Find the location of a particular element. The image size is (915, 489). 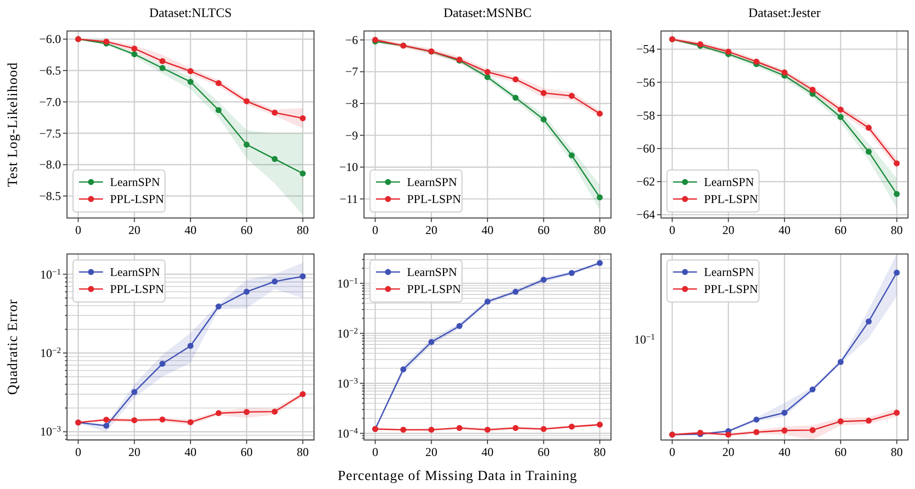

y-tick-label: −10 is located at coordinates (348, 167).